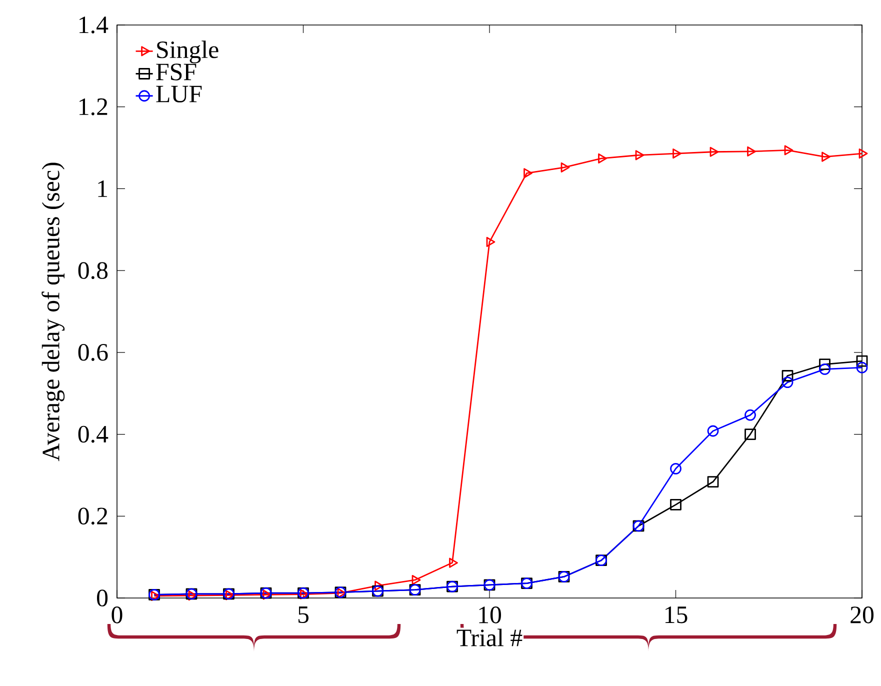 This screenshot has width=881, height=686. What do you see at coordinates (93, 516) in the screenshot?
I see `y-tick-label: 0.2` at bounding box center [93, 516].